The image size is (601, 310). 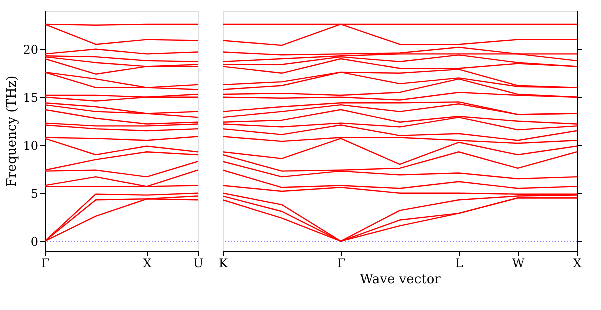 I want to click on x-tick-label: W, so click(x=519, y=263).